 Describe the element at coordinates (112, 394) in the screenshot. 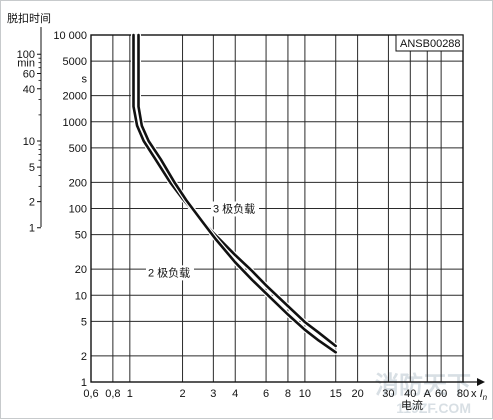

I see `x-tick-label: 0,8` at that location.